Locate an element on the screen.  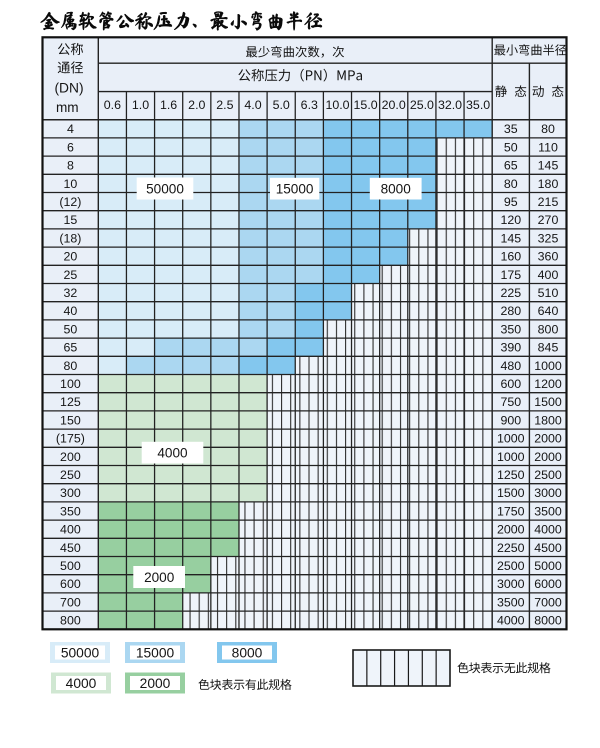
svg-text: 2250 is located at coordinates (511, 548).